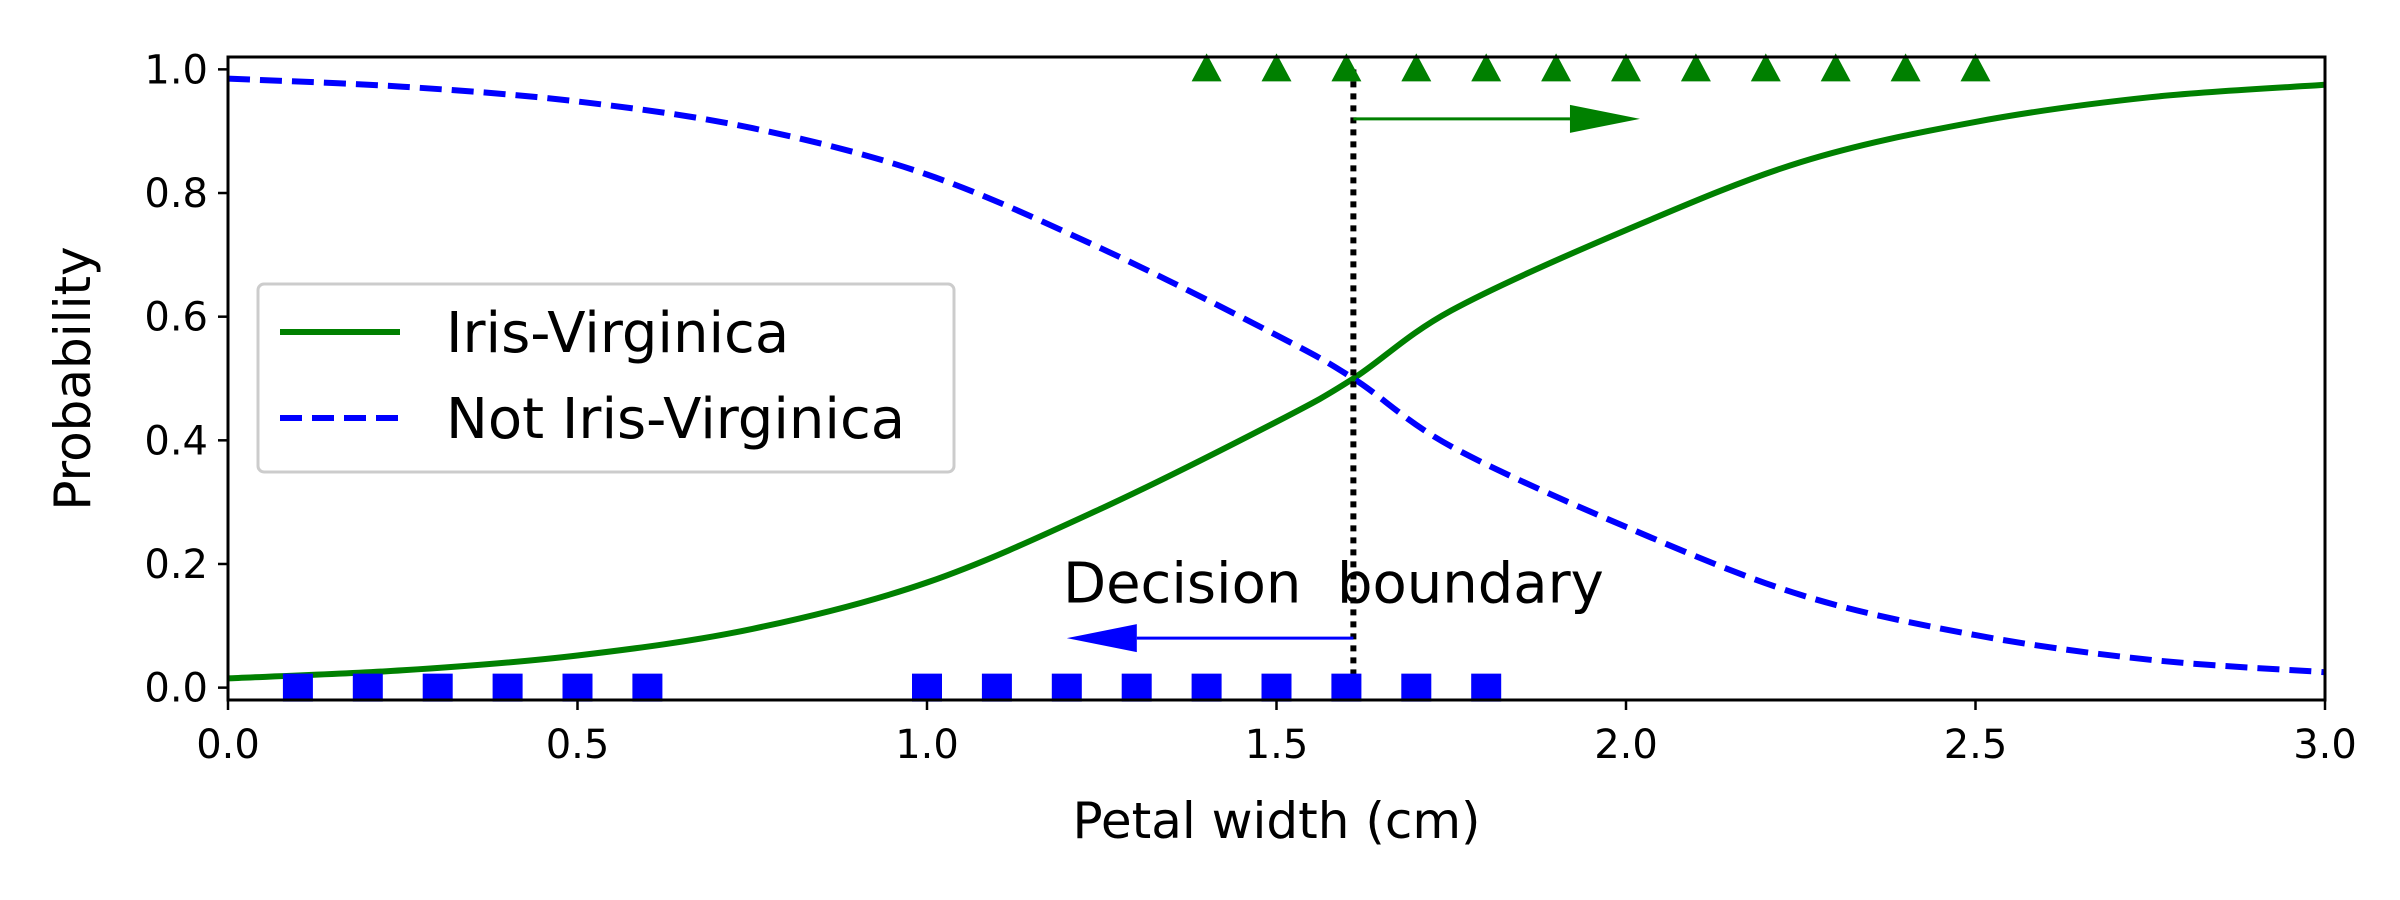 The height and width of the screenshot is (900, 2400). Describe the element at coordinates (1626, 745) in the screenshot. I see `x-tick-label: 2.0` at that location.